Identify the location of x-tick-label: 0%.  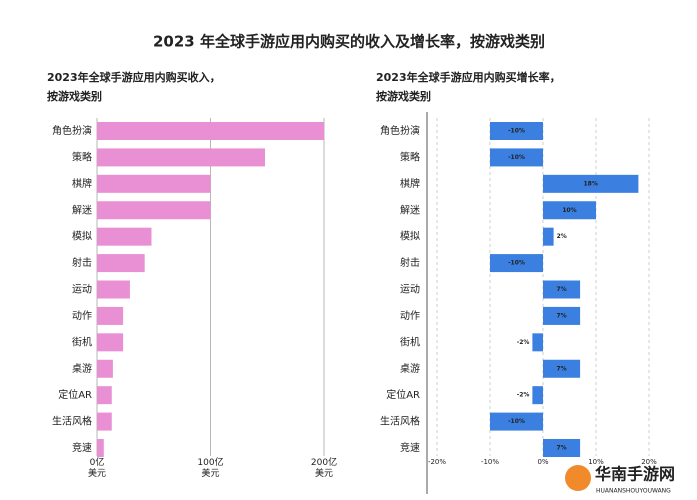
(542, 462).